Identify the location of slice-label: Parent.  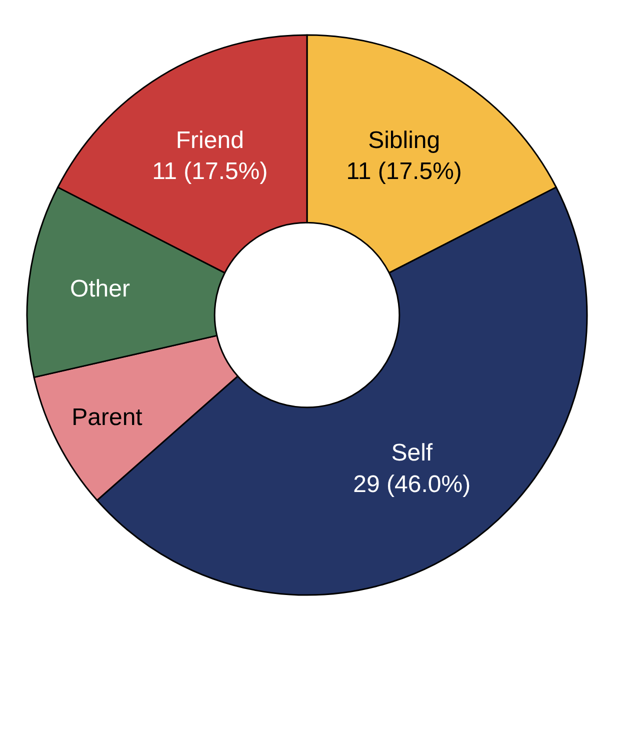
(107, 417).